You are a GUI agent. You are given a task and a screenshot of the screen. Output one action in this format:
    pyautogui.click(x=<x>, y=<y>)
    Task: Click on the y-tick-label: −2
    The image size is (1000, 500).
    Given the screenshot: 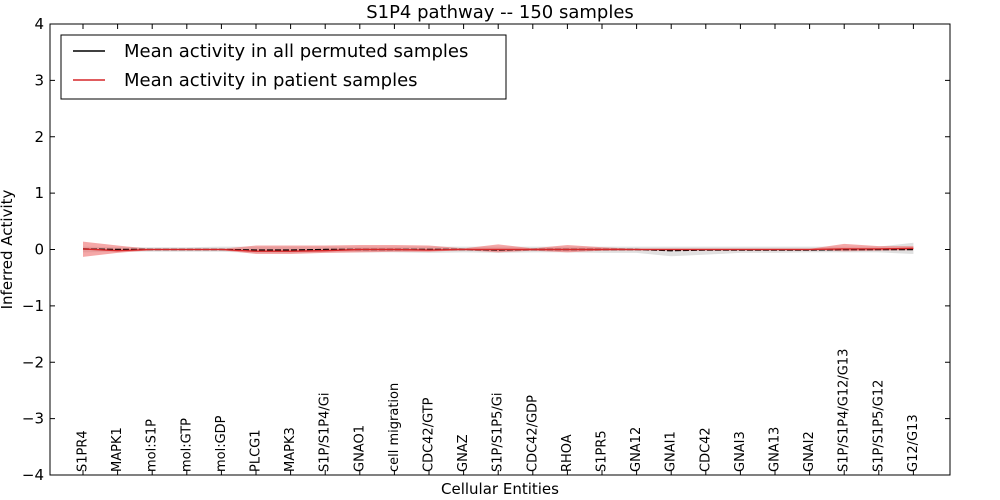 What is the action you would take?
    pyautogui.click(x=33, y=362)
    